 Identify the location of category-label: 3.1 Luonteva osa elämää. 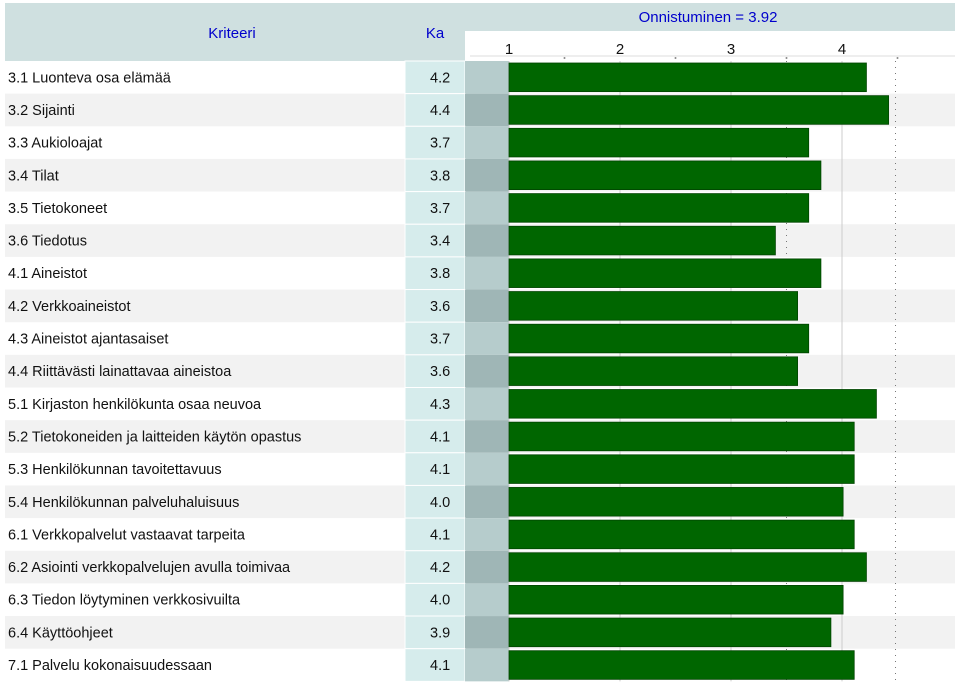
(90, 78).